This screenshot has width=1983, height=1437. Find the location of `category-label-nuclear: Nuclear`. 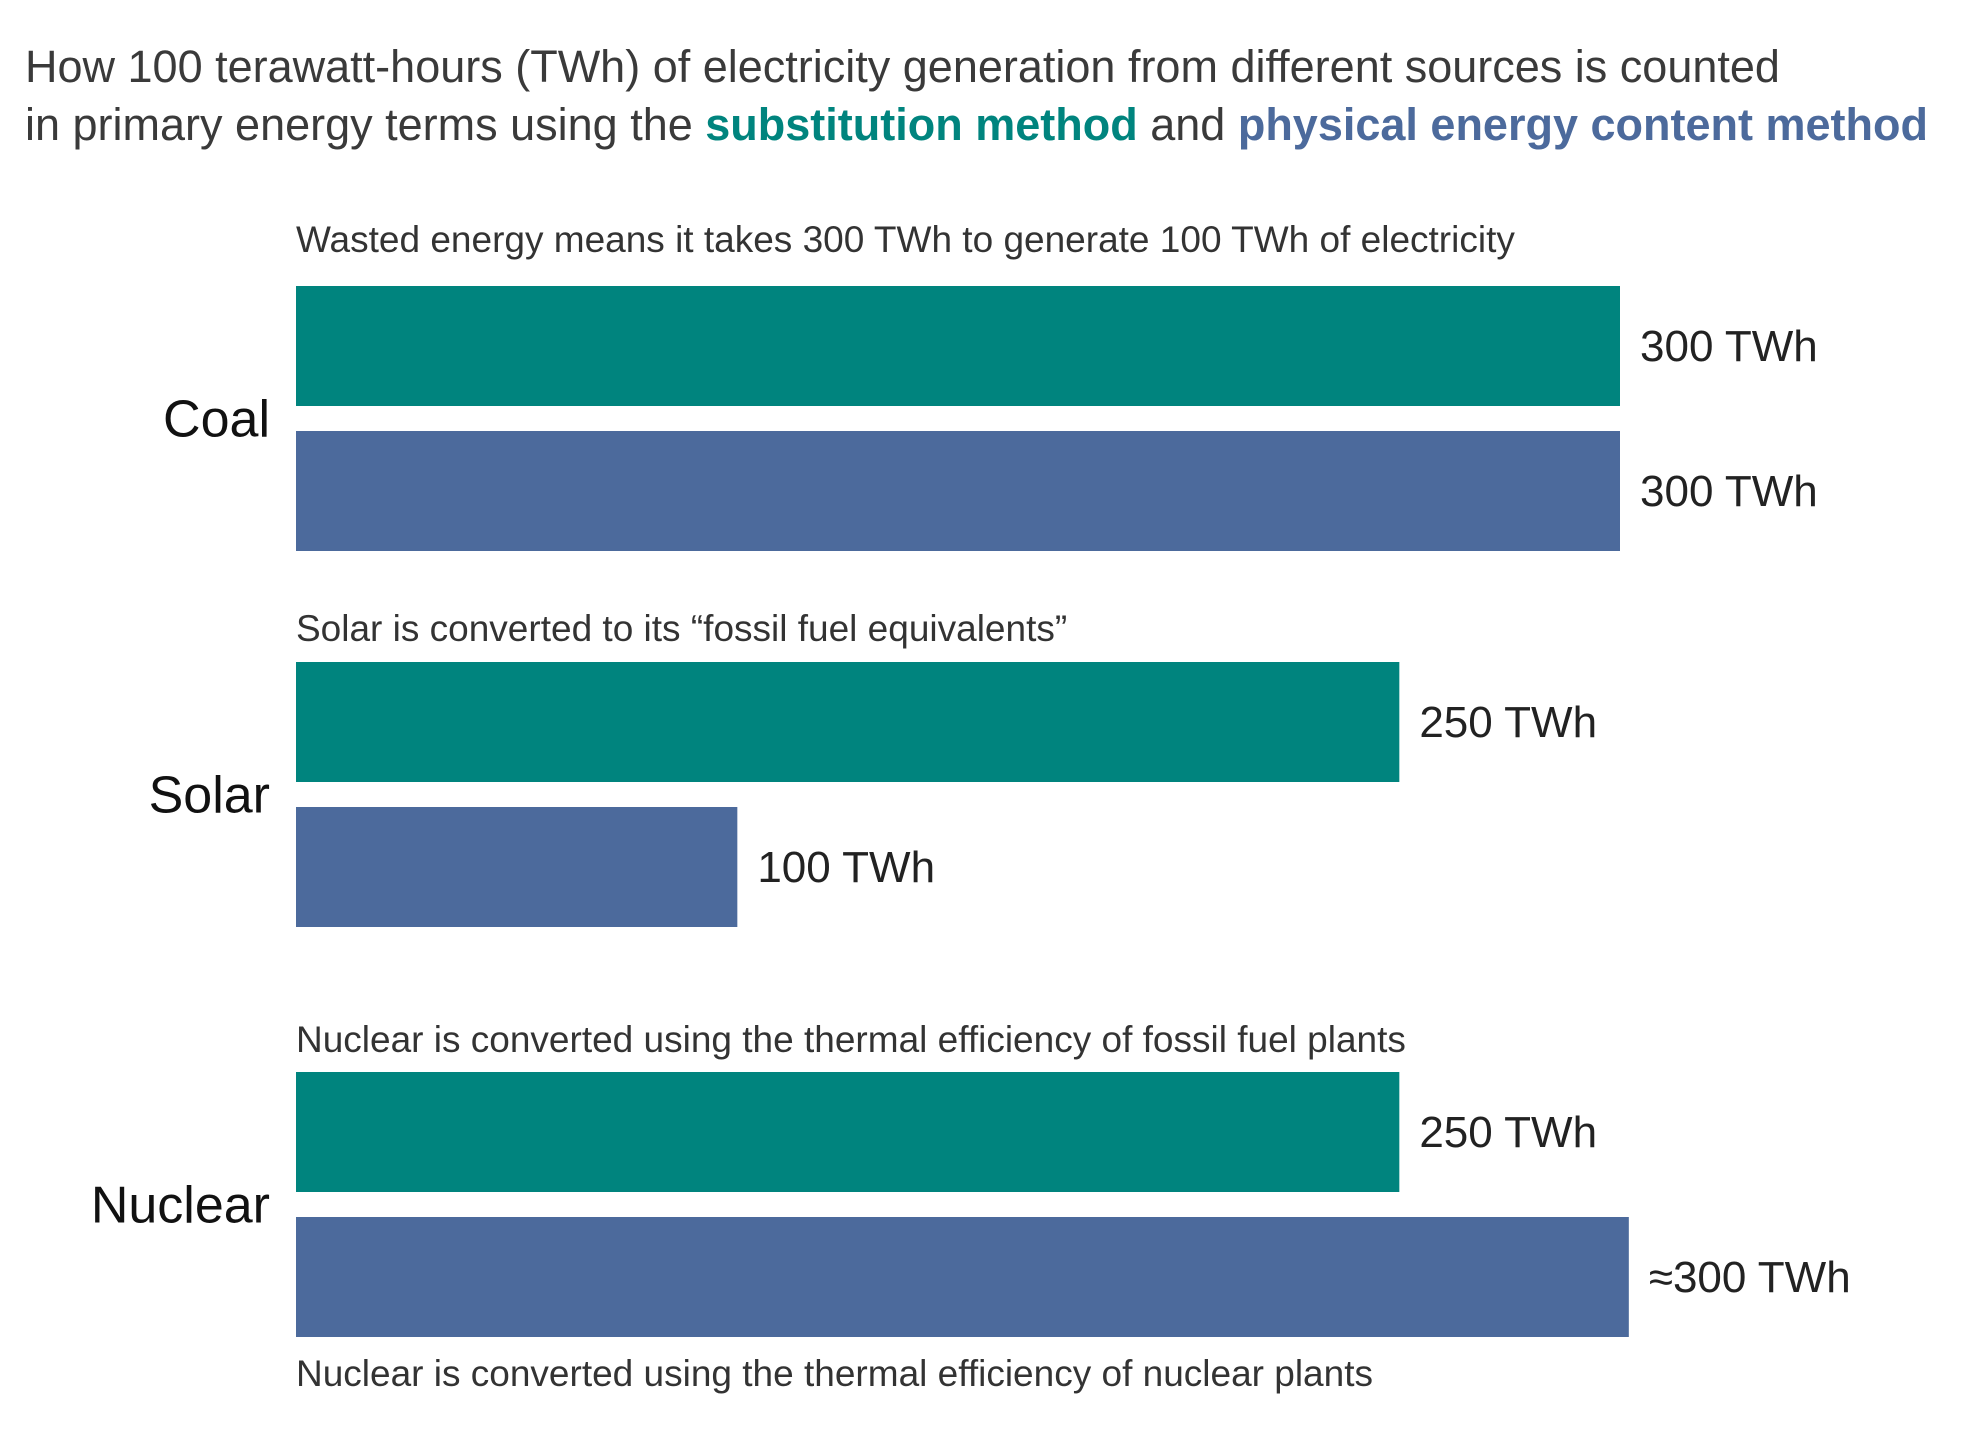

category-label-nuclear: Nuclear is located at coordinates (180, 1206).